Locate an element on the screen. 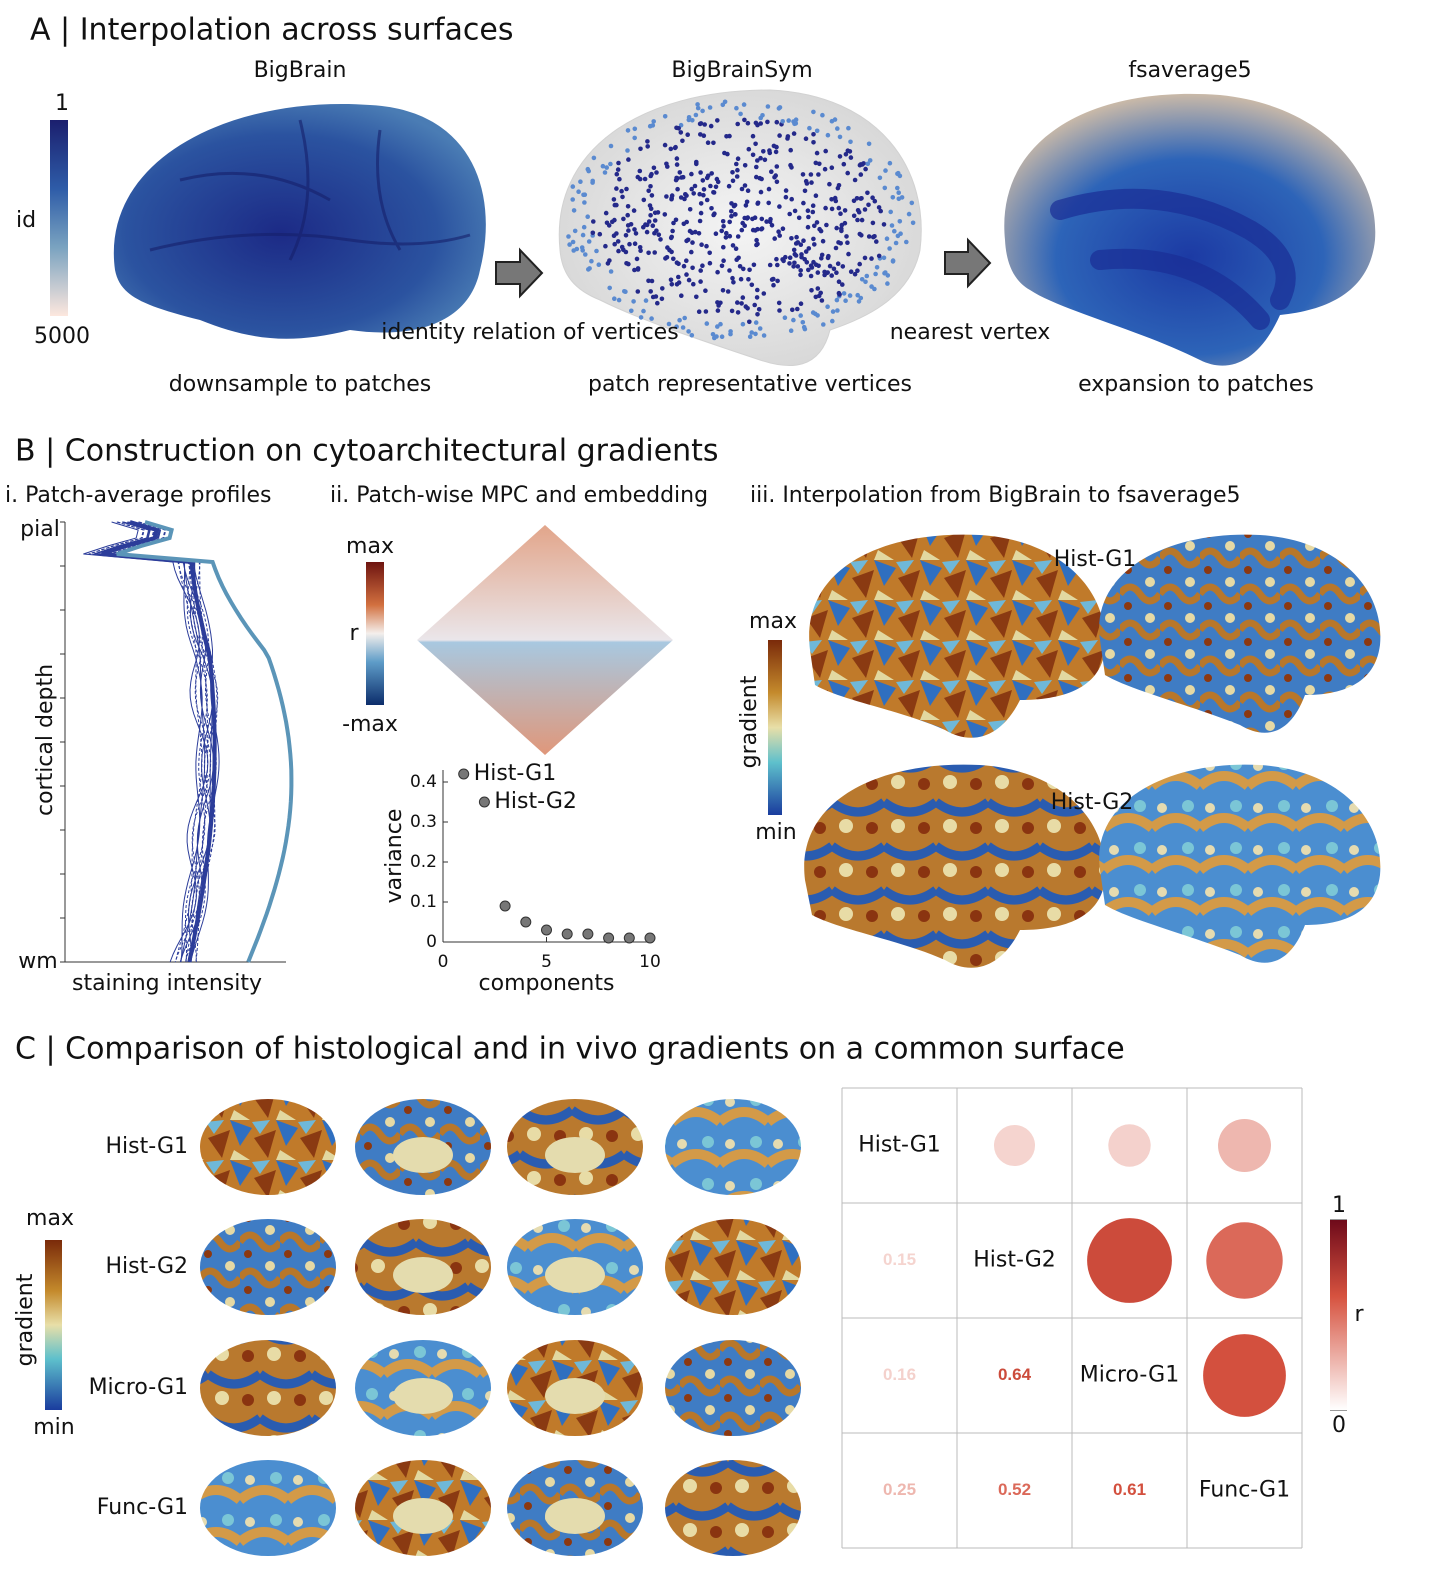  r-circle is located at coordinates (1129, 1145).